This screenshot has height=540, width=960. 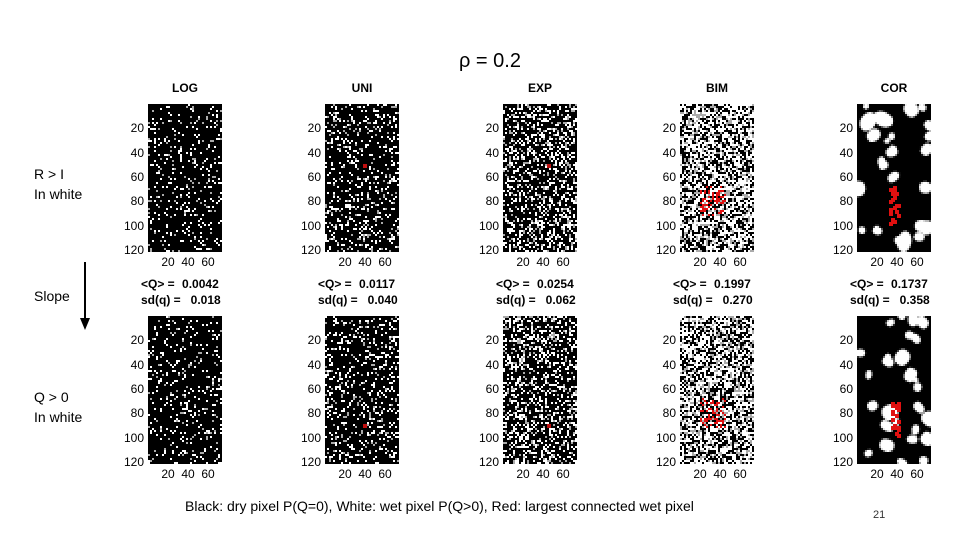 What do you see at coordinates (717, 390) in the screenshot?
I see `map-bim-bottom` at bounding box center [717, 390].